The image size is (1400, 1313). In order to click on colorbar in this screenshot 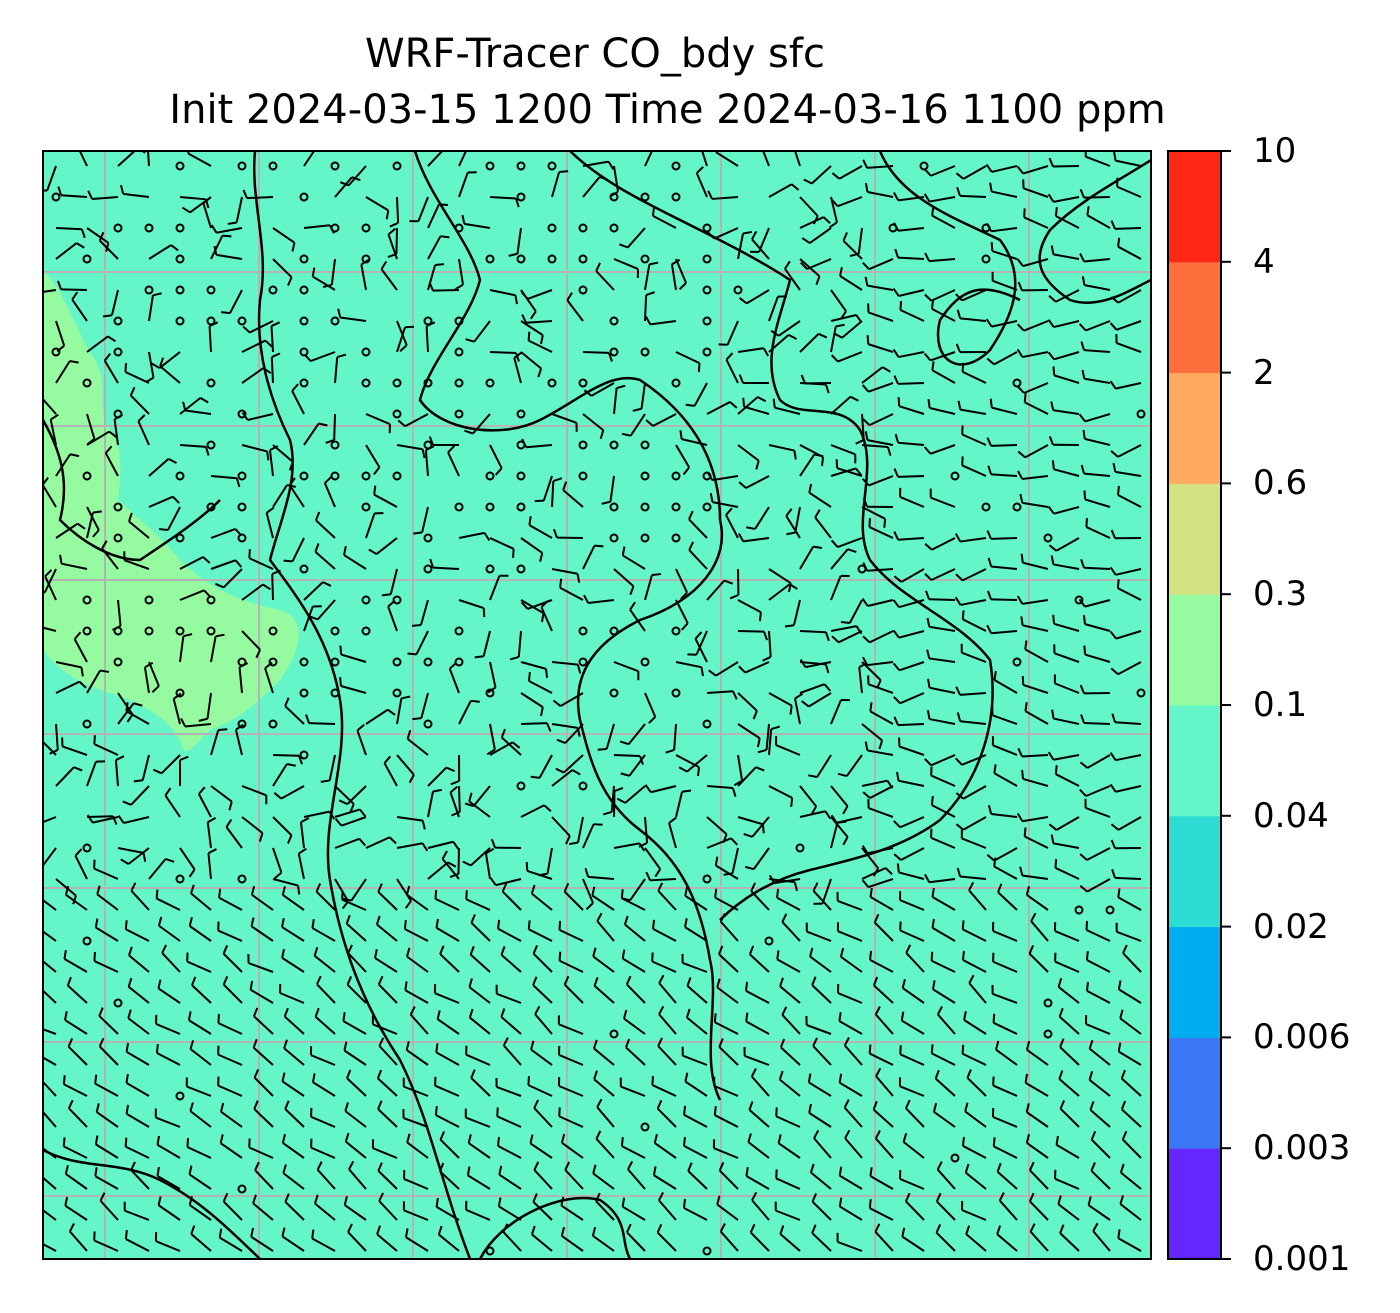, I will do `click(1199, 705)`.